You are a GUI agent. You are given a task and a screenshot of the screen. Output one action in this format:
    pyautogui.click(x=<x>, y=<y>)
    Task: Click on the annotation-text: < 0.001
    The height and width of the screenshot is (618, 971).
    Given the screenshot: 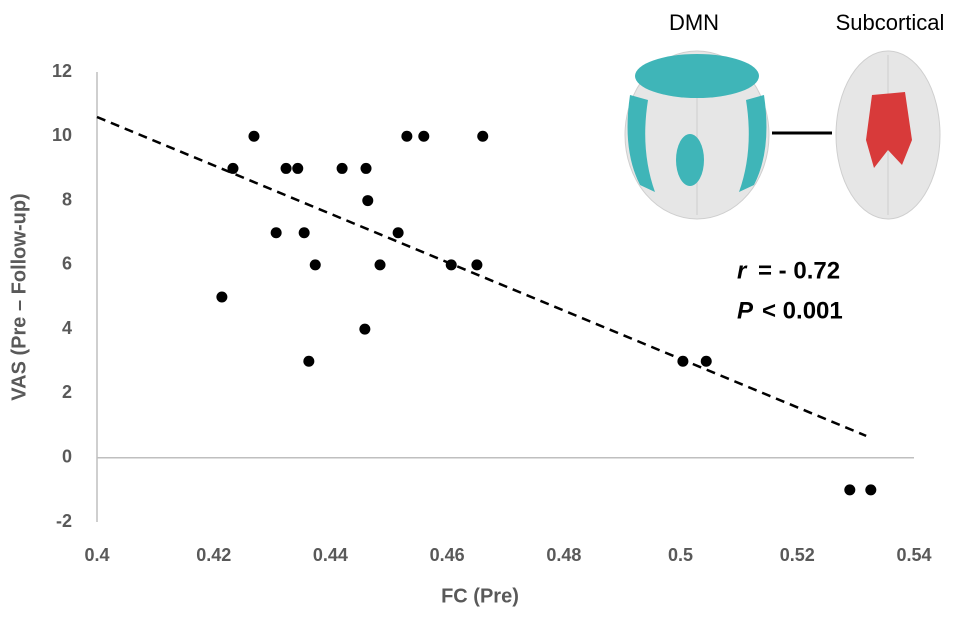 What is the action you would take?
    pyautogui.click(x=802, y=310)
    